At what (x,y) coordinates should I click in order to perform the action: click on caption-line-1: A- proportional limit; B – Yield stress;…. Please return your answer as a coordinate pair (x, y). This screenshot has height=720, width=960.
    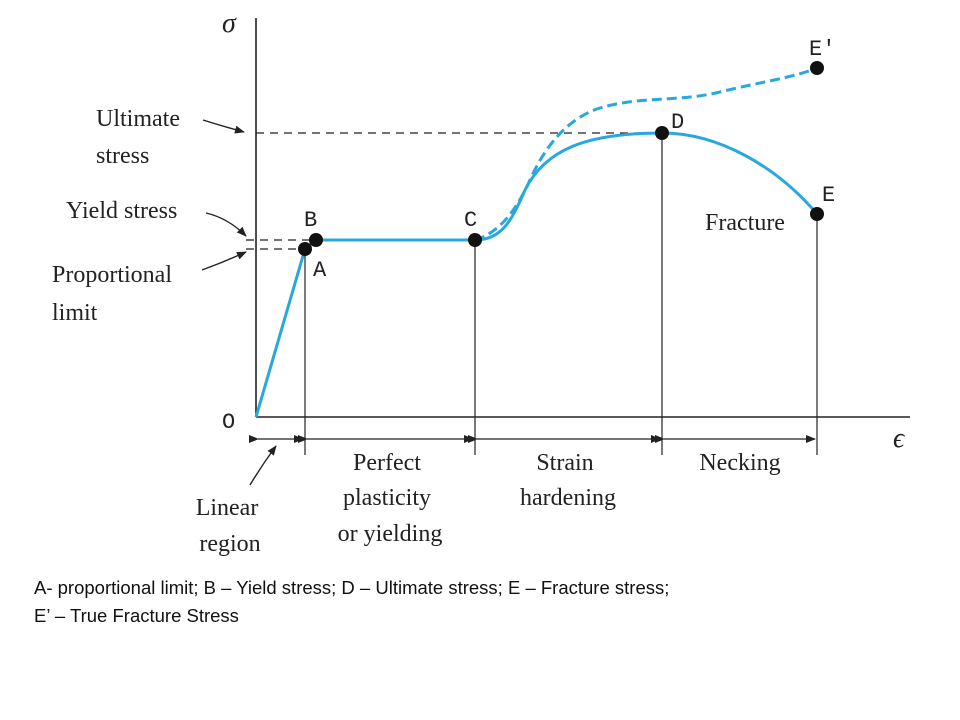
    Looking at the image, I should click on (352, 587).